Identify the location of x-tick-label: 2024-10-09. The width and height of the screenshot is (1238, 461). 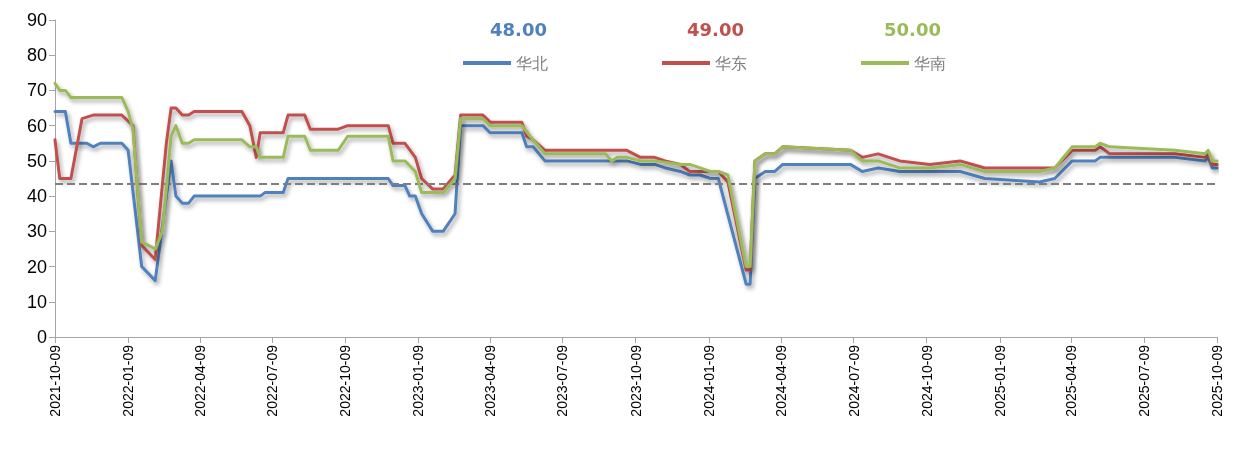
(926, 380).